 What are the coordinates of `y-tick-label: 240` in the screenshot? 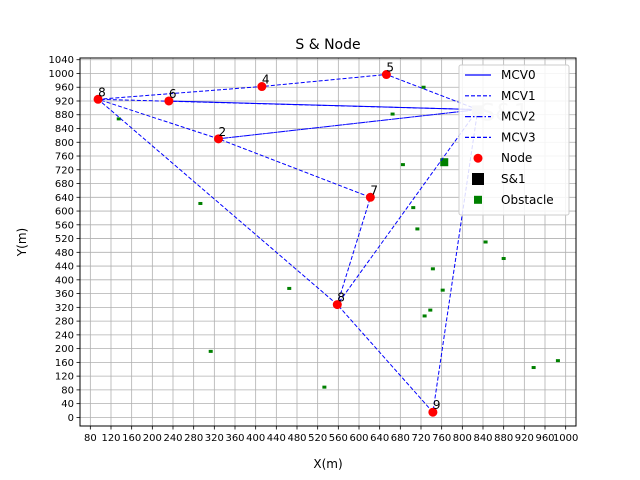 It's located at (64, 335).